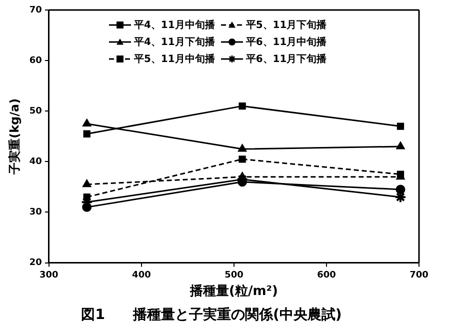  What do you see at coordinates (326, 275) in the screenshot?
I see `x-tick-label: 600` at bounding box center [326, 275].